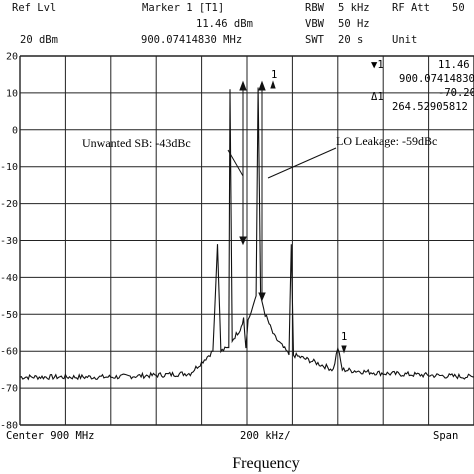 The width and height of the screenshot is (474, 474). I want to click on center-frequency: Center 900 MHz, so click(50, 436).